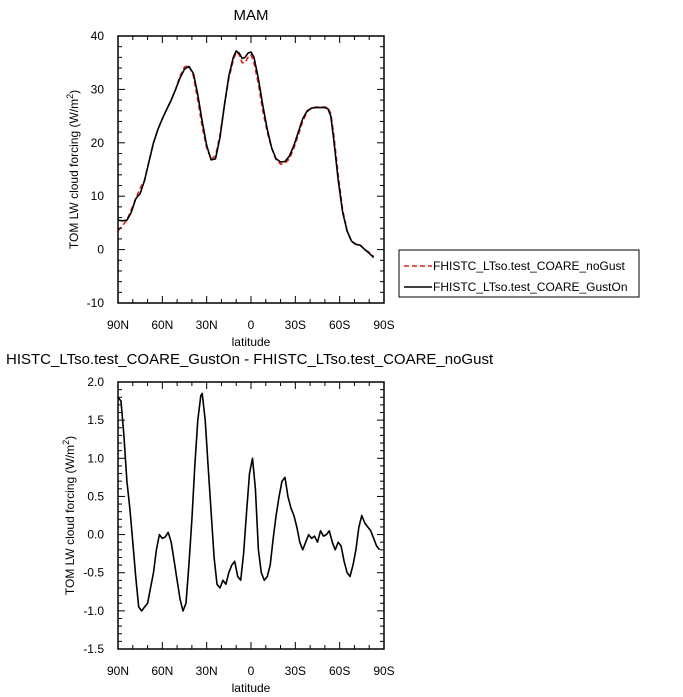 This screenshot has width=683, height=697. What do you see at coordinates (383, 325) in the screenshot?
I see `top-x-tick-label: 90S` at bounding box center [383, 325].